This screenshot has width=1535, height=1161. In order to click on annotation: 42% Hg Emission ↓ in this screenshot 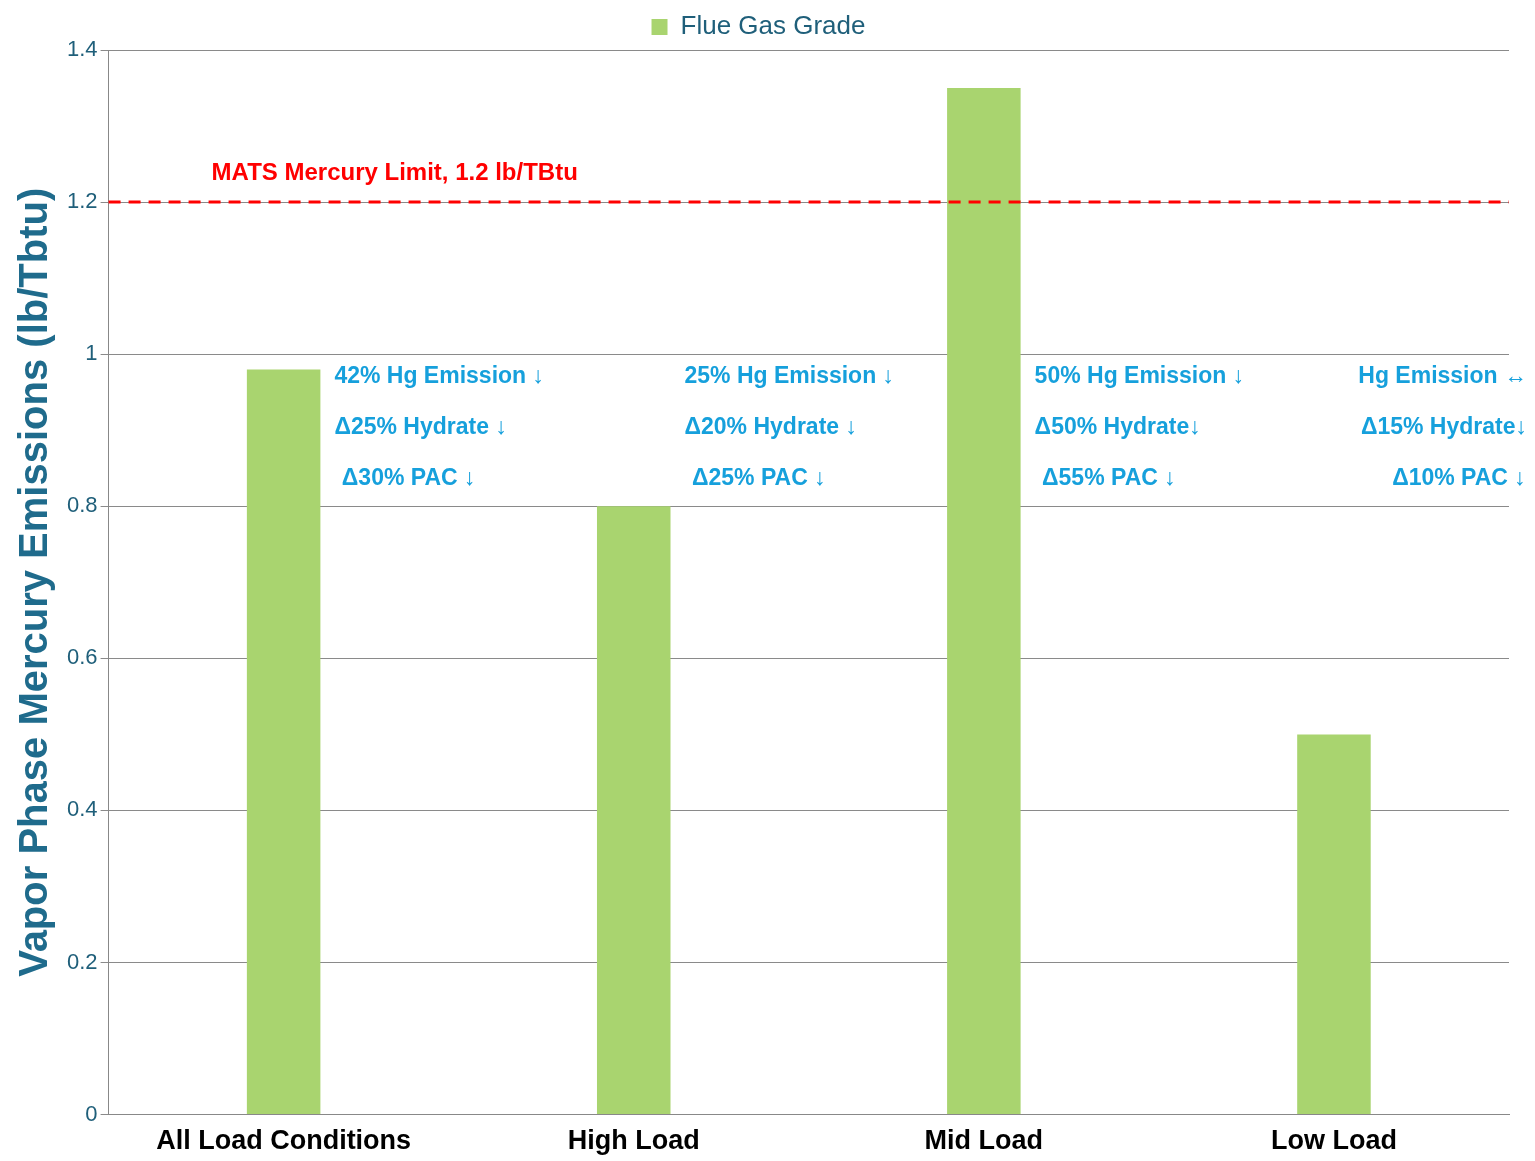, I will do `click(439, 375)`.